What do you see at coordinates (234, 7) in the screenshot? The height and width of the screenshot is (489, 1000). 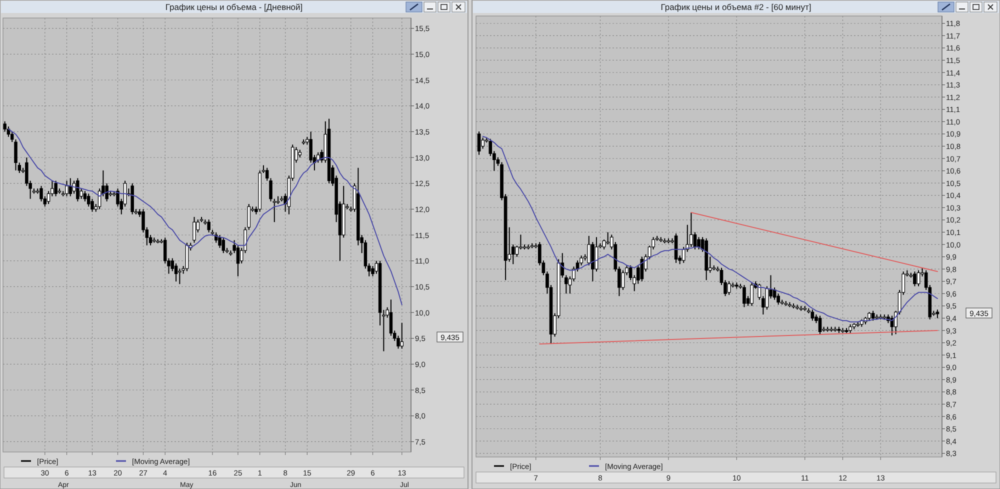 I see `chart-title: График цены и объема - [Дневной]` at bounding box center [234, 7].